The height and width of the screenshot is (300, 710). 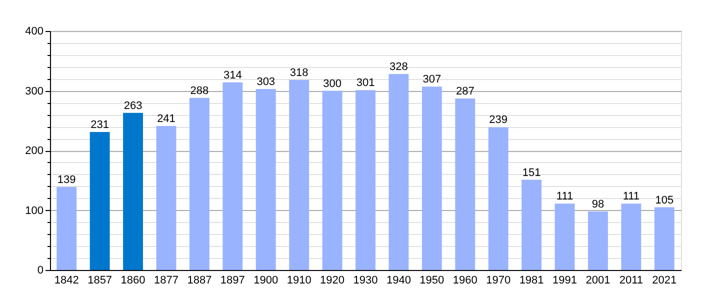 What do you see at coordinates (34, 210) in the screenshot?
I see `y-tick-label: 100` at bounding box center [34, 210].